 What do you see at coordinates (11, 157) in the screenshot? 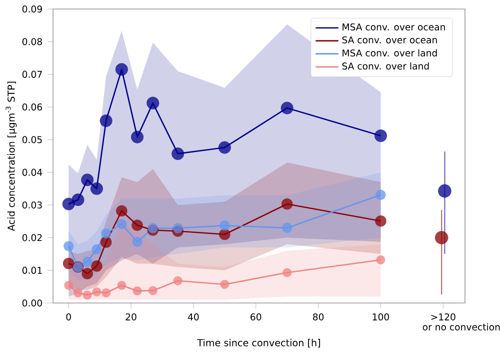
I see `y-axis-title: Acid concentration [µgm$^{-3}$ STP]` at bounding box center [11, 157].